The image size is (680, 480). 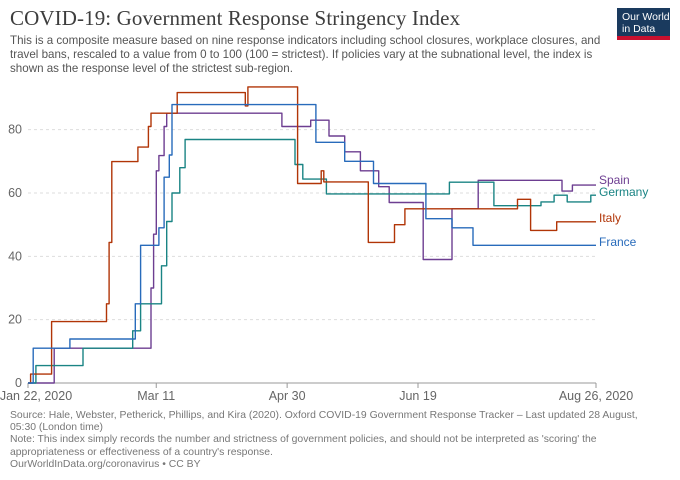 I want to click on logo-line-1: Our World, so click(x=646, y=17).